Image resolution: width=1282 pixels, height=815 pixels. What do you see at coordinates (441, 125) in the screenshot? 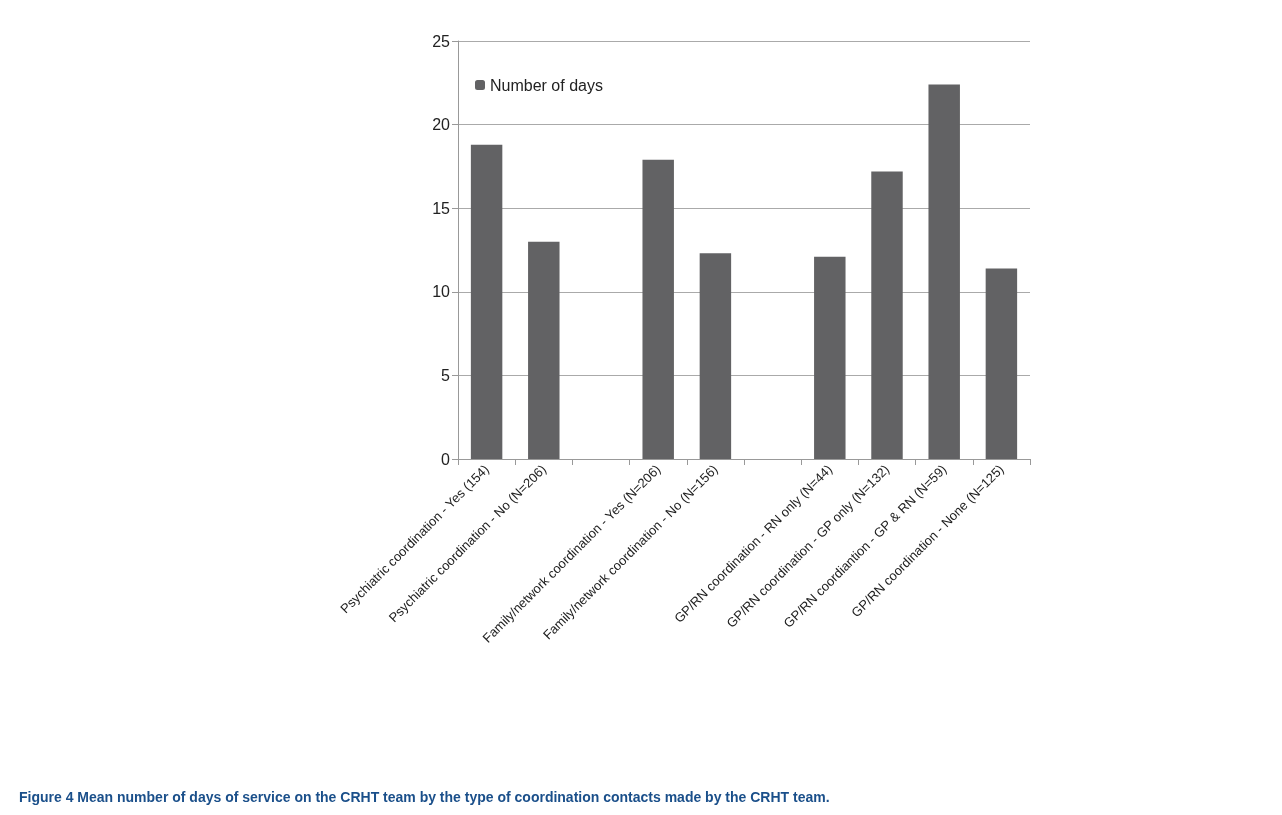
I see `y-tick-label: 20` at bounding box center [441, 125].